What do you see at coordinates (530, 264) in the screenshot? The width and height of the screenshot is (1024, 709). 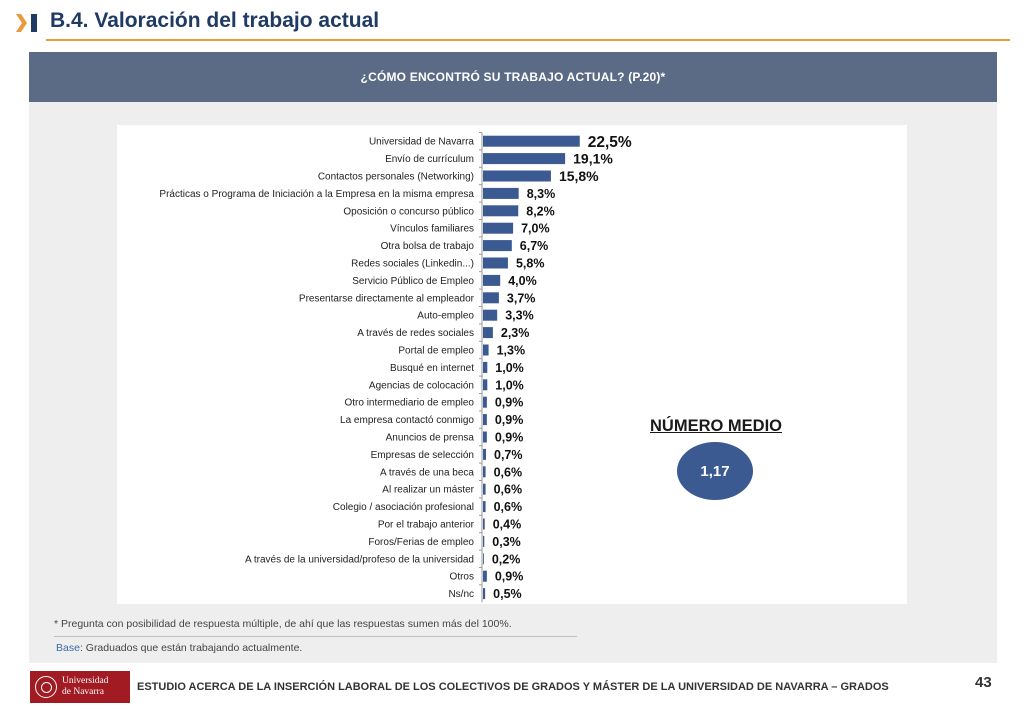 I see `value-label: 5,8%` at bounding box center [530, 264].